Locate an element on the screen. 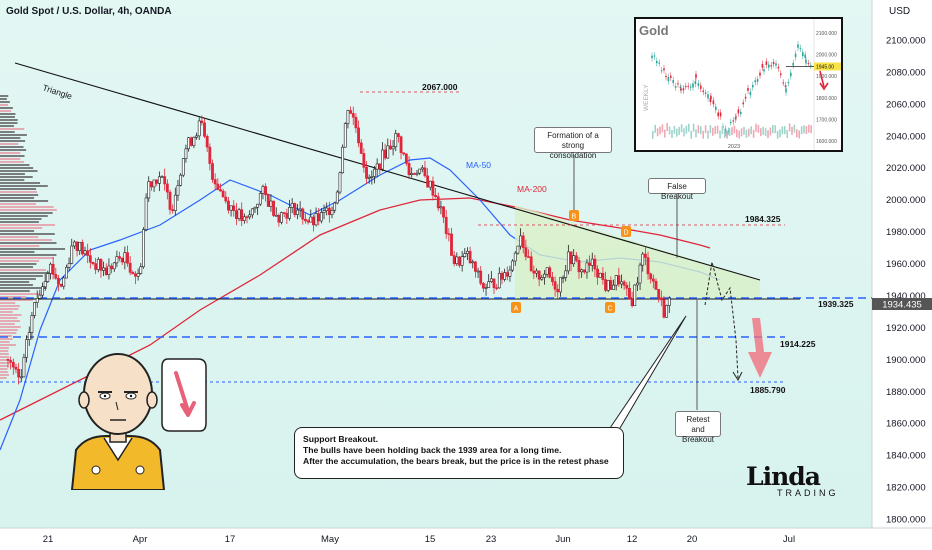 The image size is (932, 550). inset-y-tick: 2000.000 is located at coordinates (826, 56).